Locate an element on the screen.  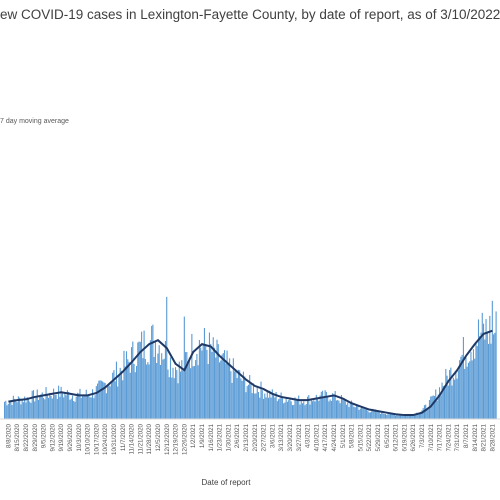
x-tick-label: 1/16/2021 is located at coordinates (211, 437).